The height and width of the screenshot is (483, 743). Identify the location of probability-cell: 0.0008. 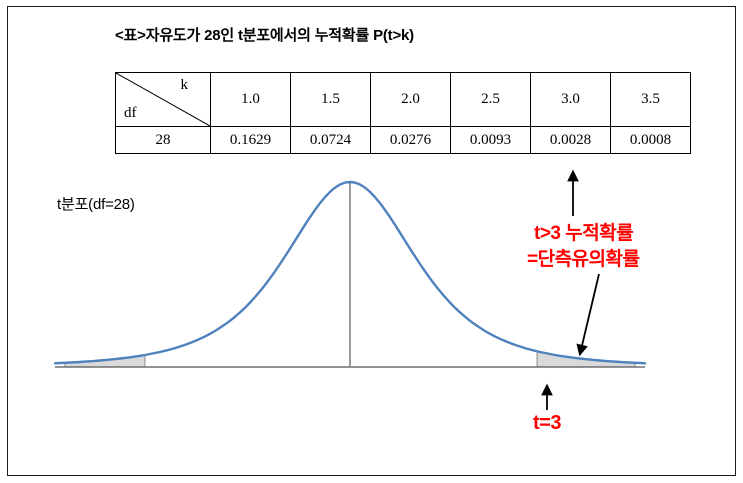
(650, 140).